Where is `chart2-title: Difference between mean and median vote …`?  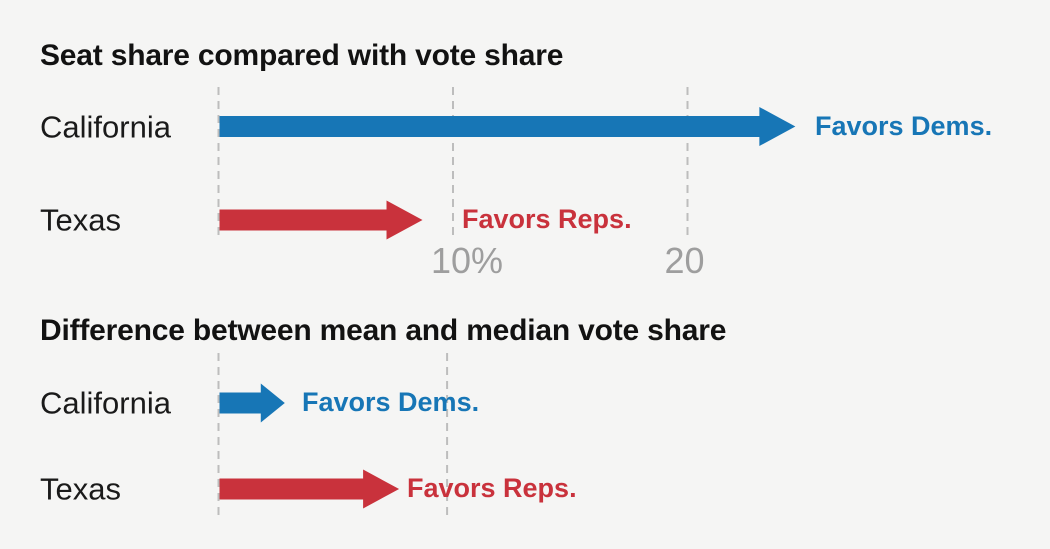 chart2-title: Difference between mean and median vote … is located at coordinates (383, 330).